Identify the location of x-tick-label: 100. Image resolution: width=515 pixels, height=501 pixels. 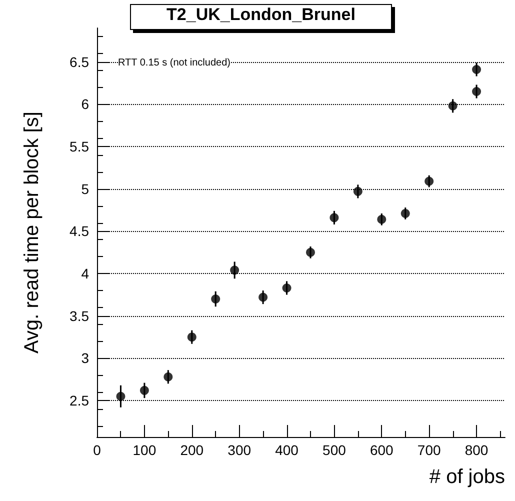
(144, 450).